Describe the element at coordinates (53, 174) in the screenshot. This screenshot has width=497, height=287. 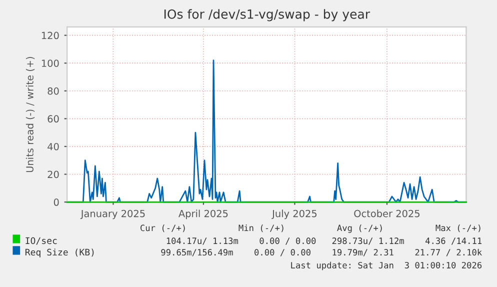
I see `y-tick-label: 20` at that location.